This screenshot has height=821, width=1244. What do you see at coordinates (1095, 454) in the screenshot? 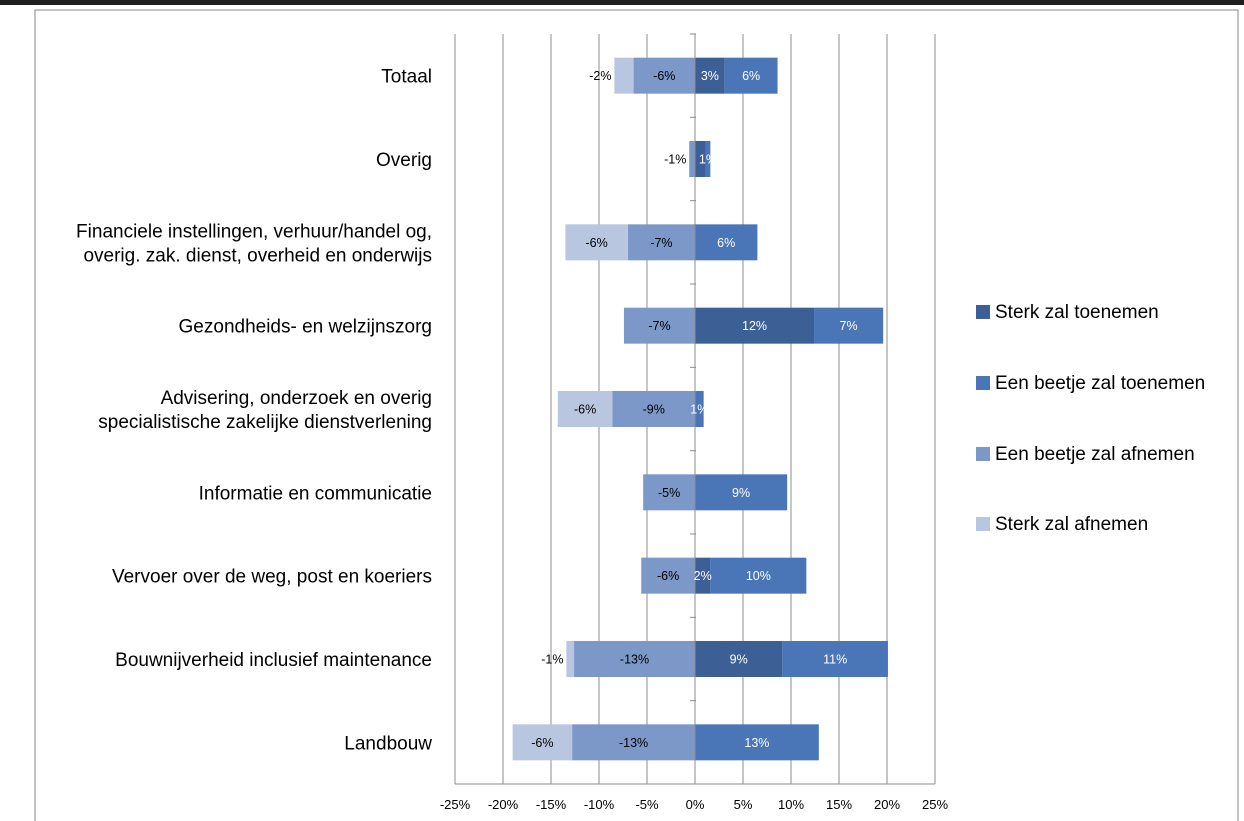
I see `legend-label: Een beetje zal afnemen` at bounding box center [1095, 454].